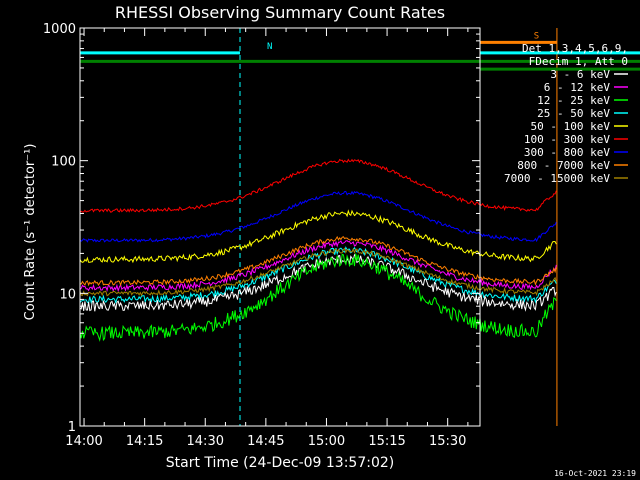 The image size is (640, 480). What do you see at coordinates (567, 139) in the screenshot?
I see `legend-label-5: 100 - 300 keV` at bounding box center [567, 139].